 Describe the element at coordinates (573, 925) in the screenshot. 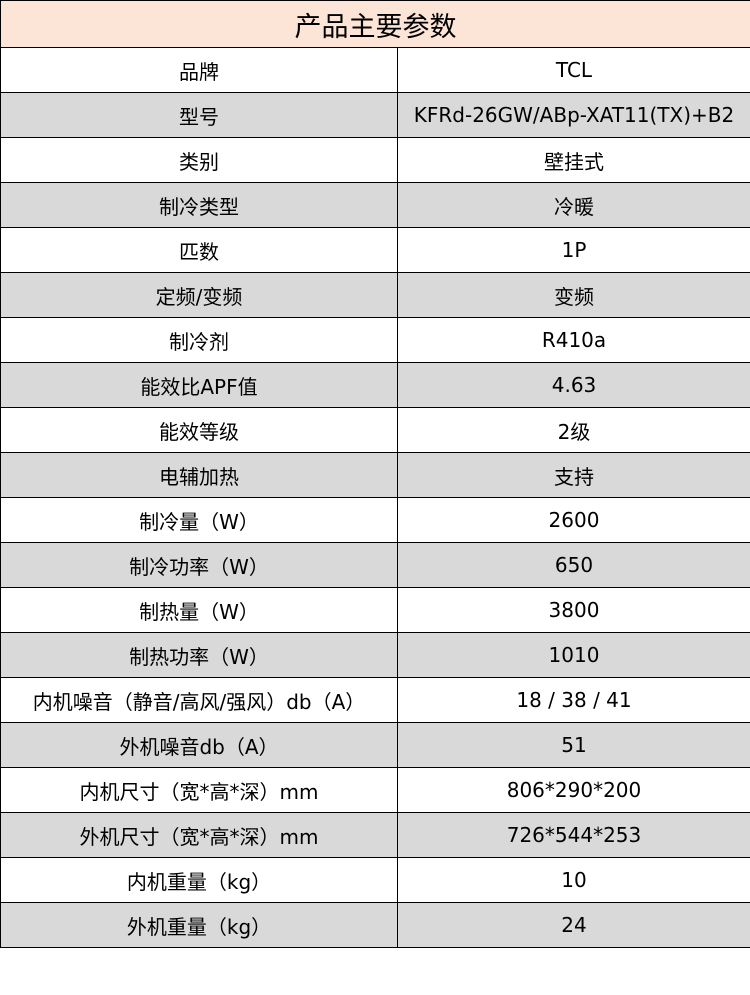

I see `spec-value: 24` at that location.